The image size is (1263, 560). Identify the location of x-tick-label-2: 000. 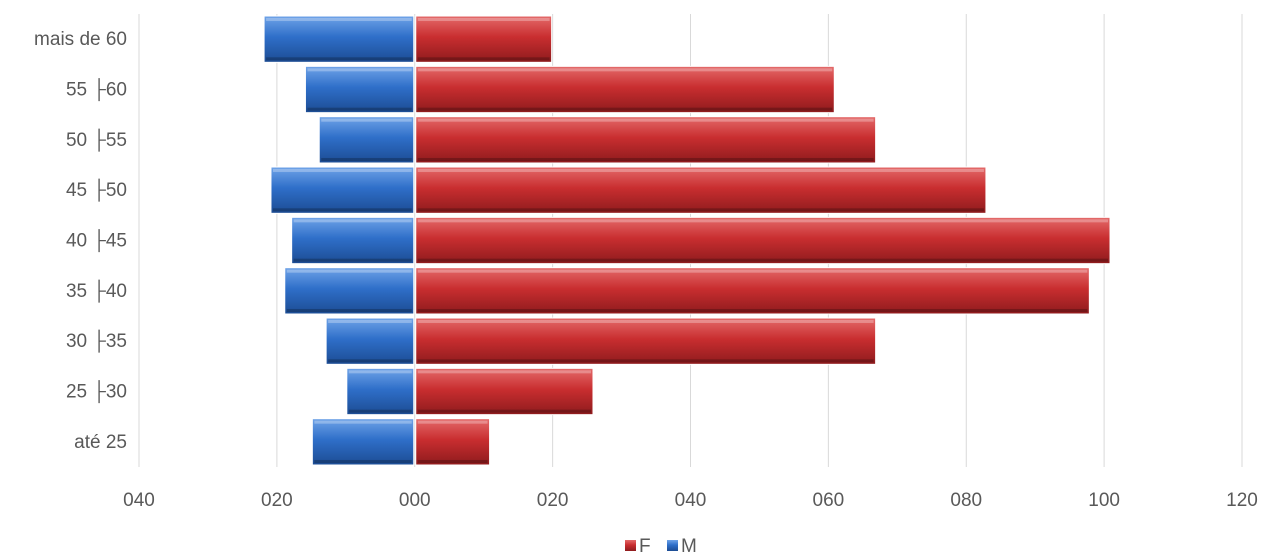
(415, 500).